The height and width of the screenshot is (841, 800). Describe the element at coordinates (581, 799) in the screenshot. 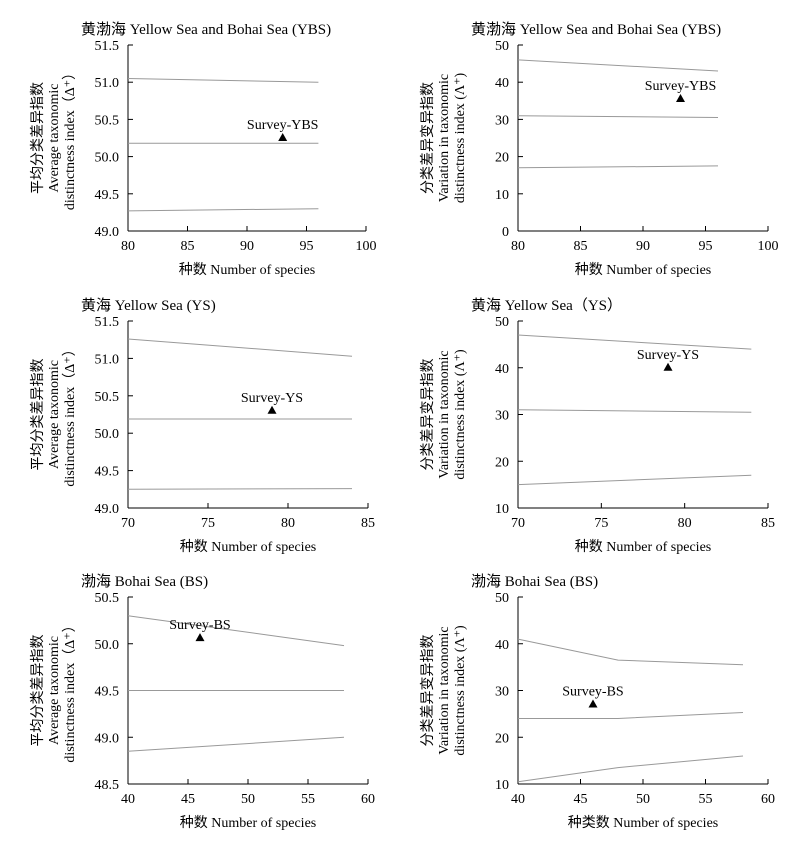

I see `x-tick-label: 45` at that location.